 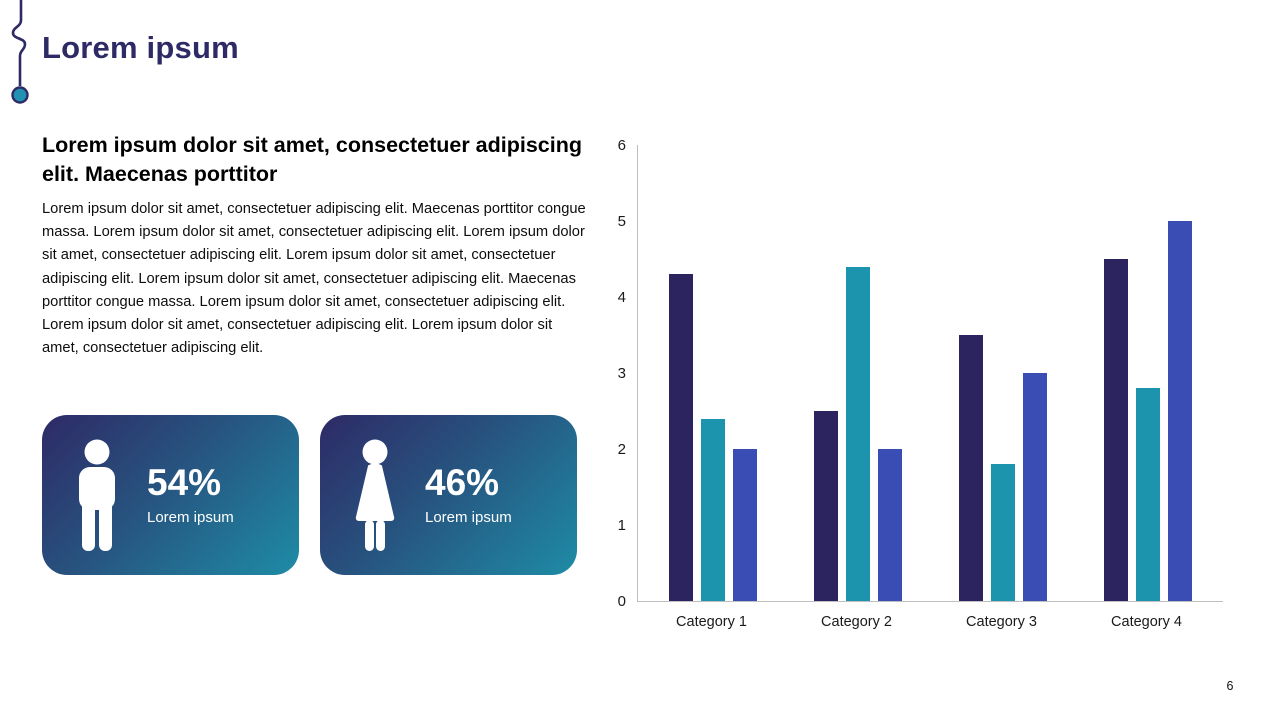 What do you see at coordinates (184, 482) in the screenshot?
I see `stat-value: 54%` at bounding box center [184, 482].